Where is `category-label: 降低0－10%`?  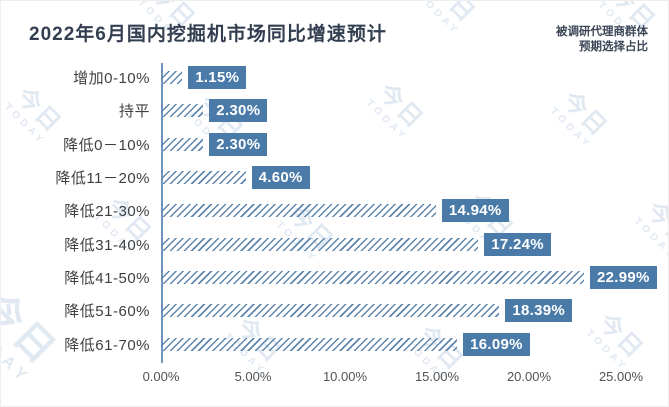
category-label: 降低0－10% is located at coordinates (106, 145).